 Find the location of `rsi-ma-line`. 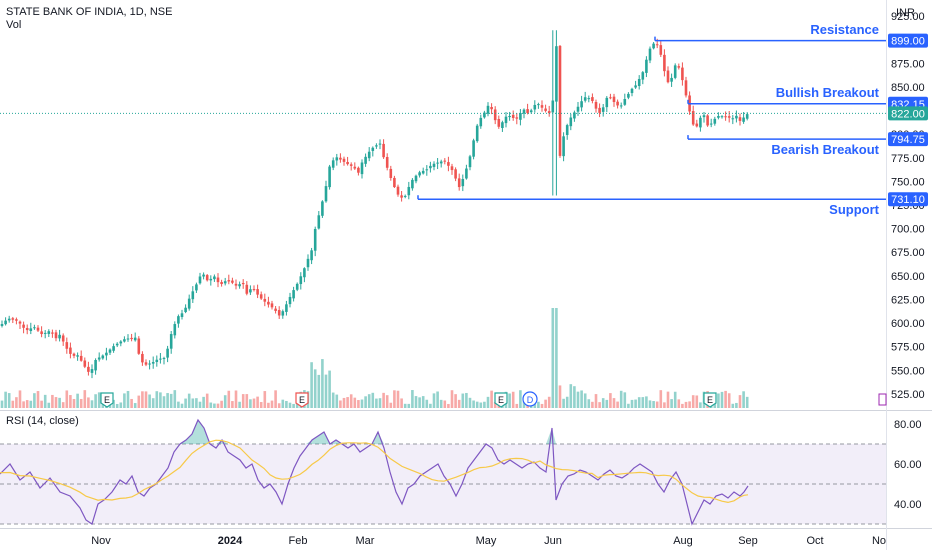

rsi-ma-line is located at coordinates (374, 471).